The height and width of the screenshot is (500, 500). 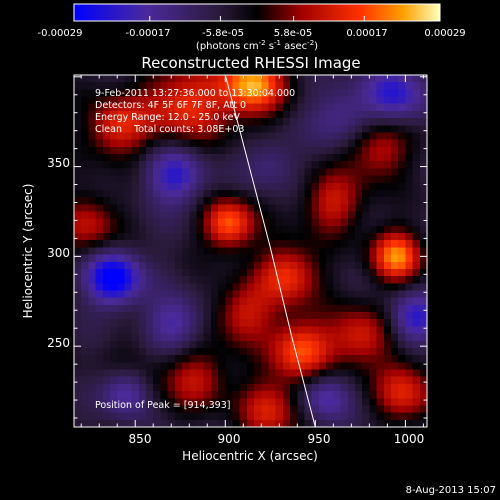 I want to click on colorbar-tick-label-4: 0.00017, so click(x=366, y=33).